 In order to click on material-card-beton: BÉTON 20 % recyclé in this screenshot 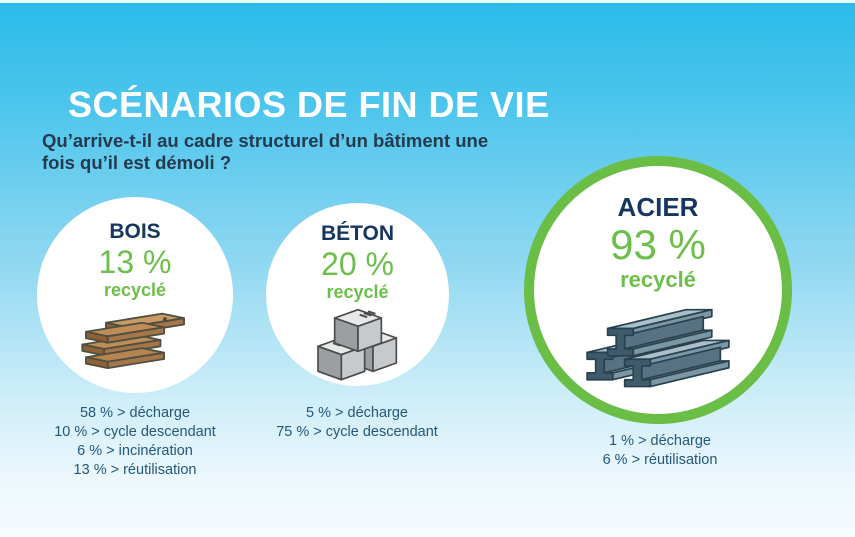, I will do `click(357, 294)`.